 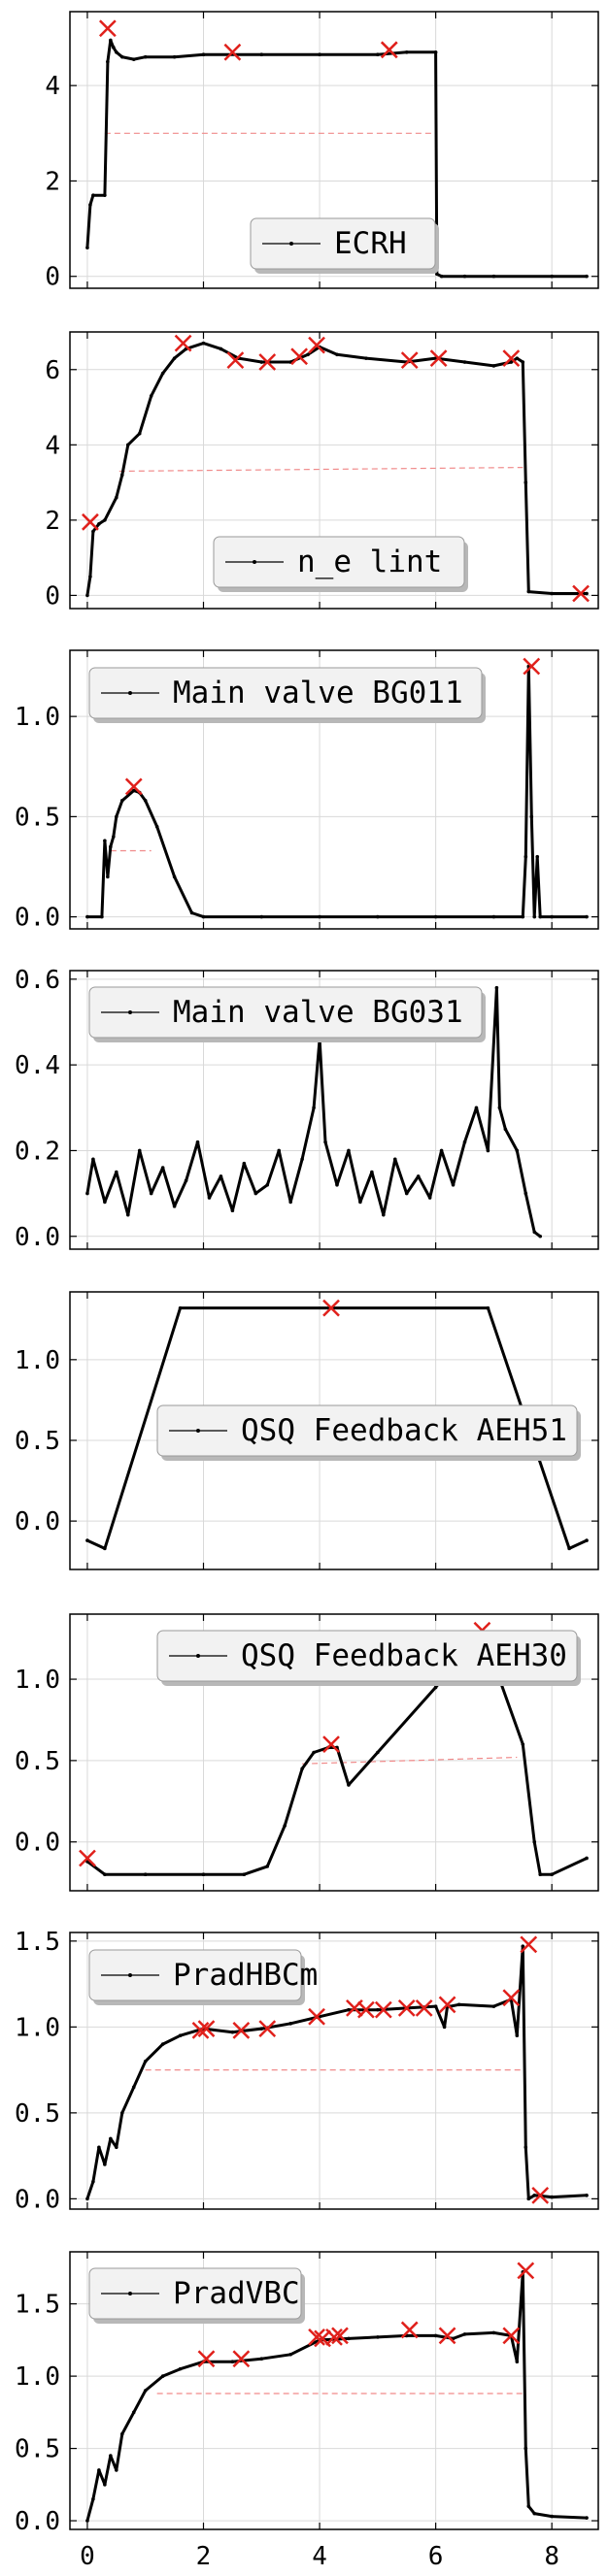 I want to click on x-tick-label: 8, so click(x=551, y=2556).